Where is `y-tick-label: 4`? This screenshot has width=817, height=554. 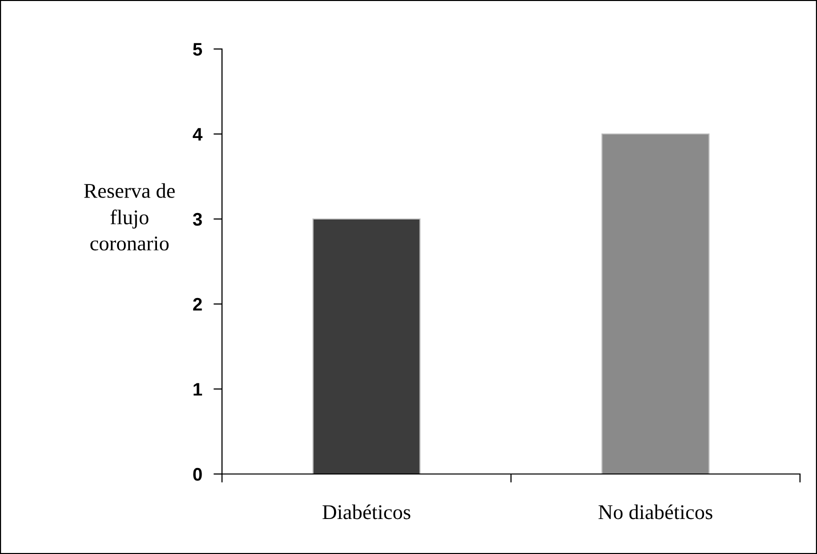
y-tick-label: 4 is located at coordinates (197, 134).